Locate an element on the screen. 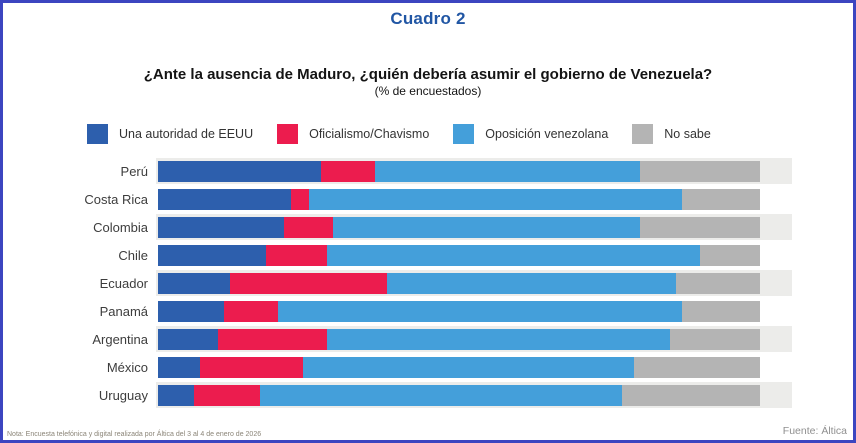  legend-label: Oposición venezolana is located at coordinates (547, 134).